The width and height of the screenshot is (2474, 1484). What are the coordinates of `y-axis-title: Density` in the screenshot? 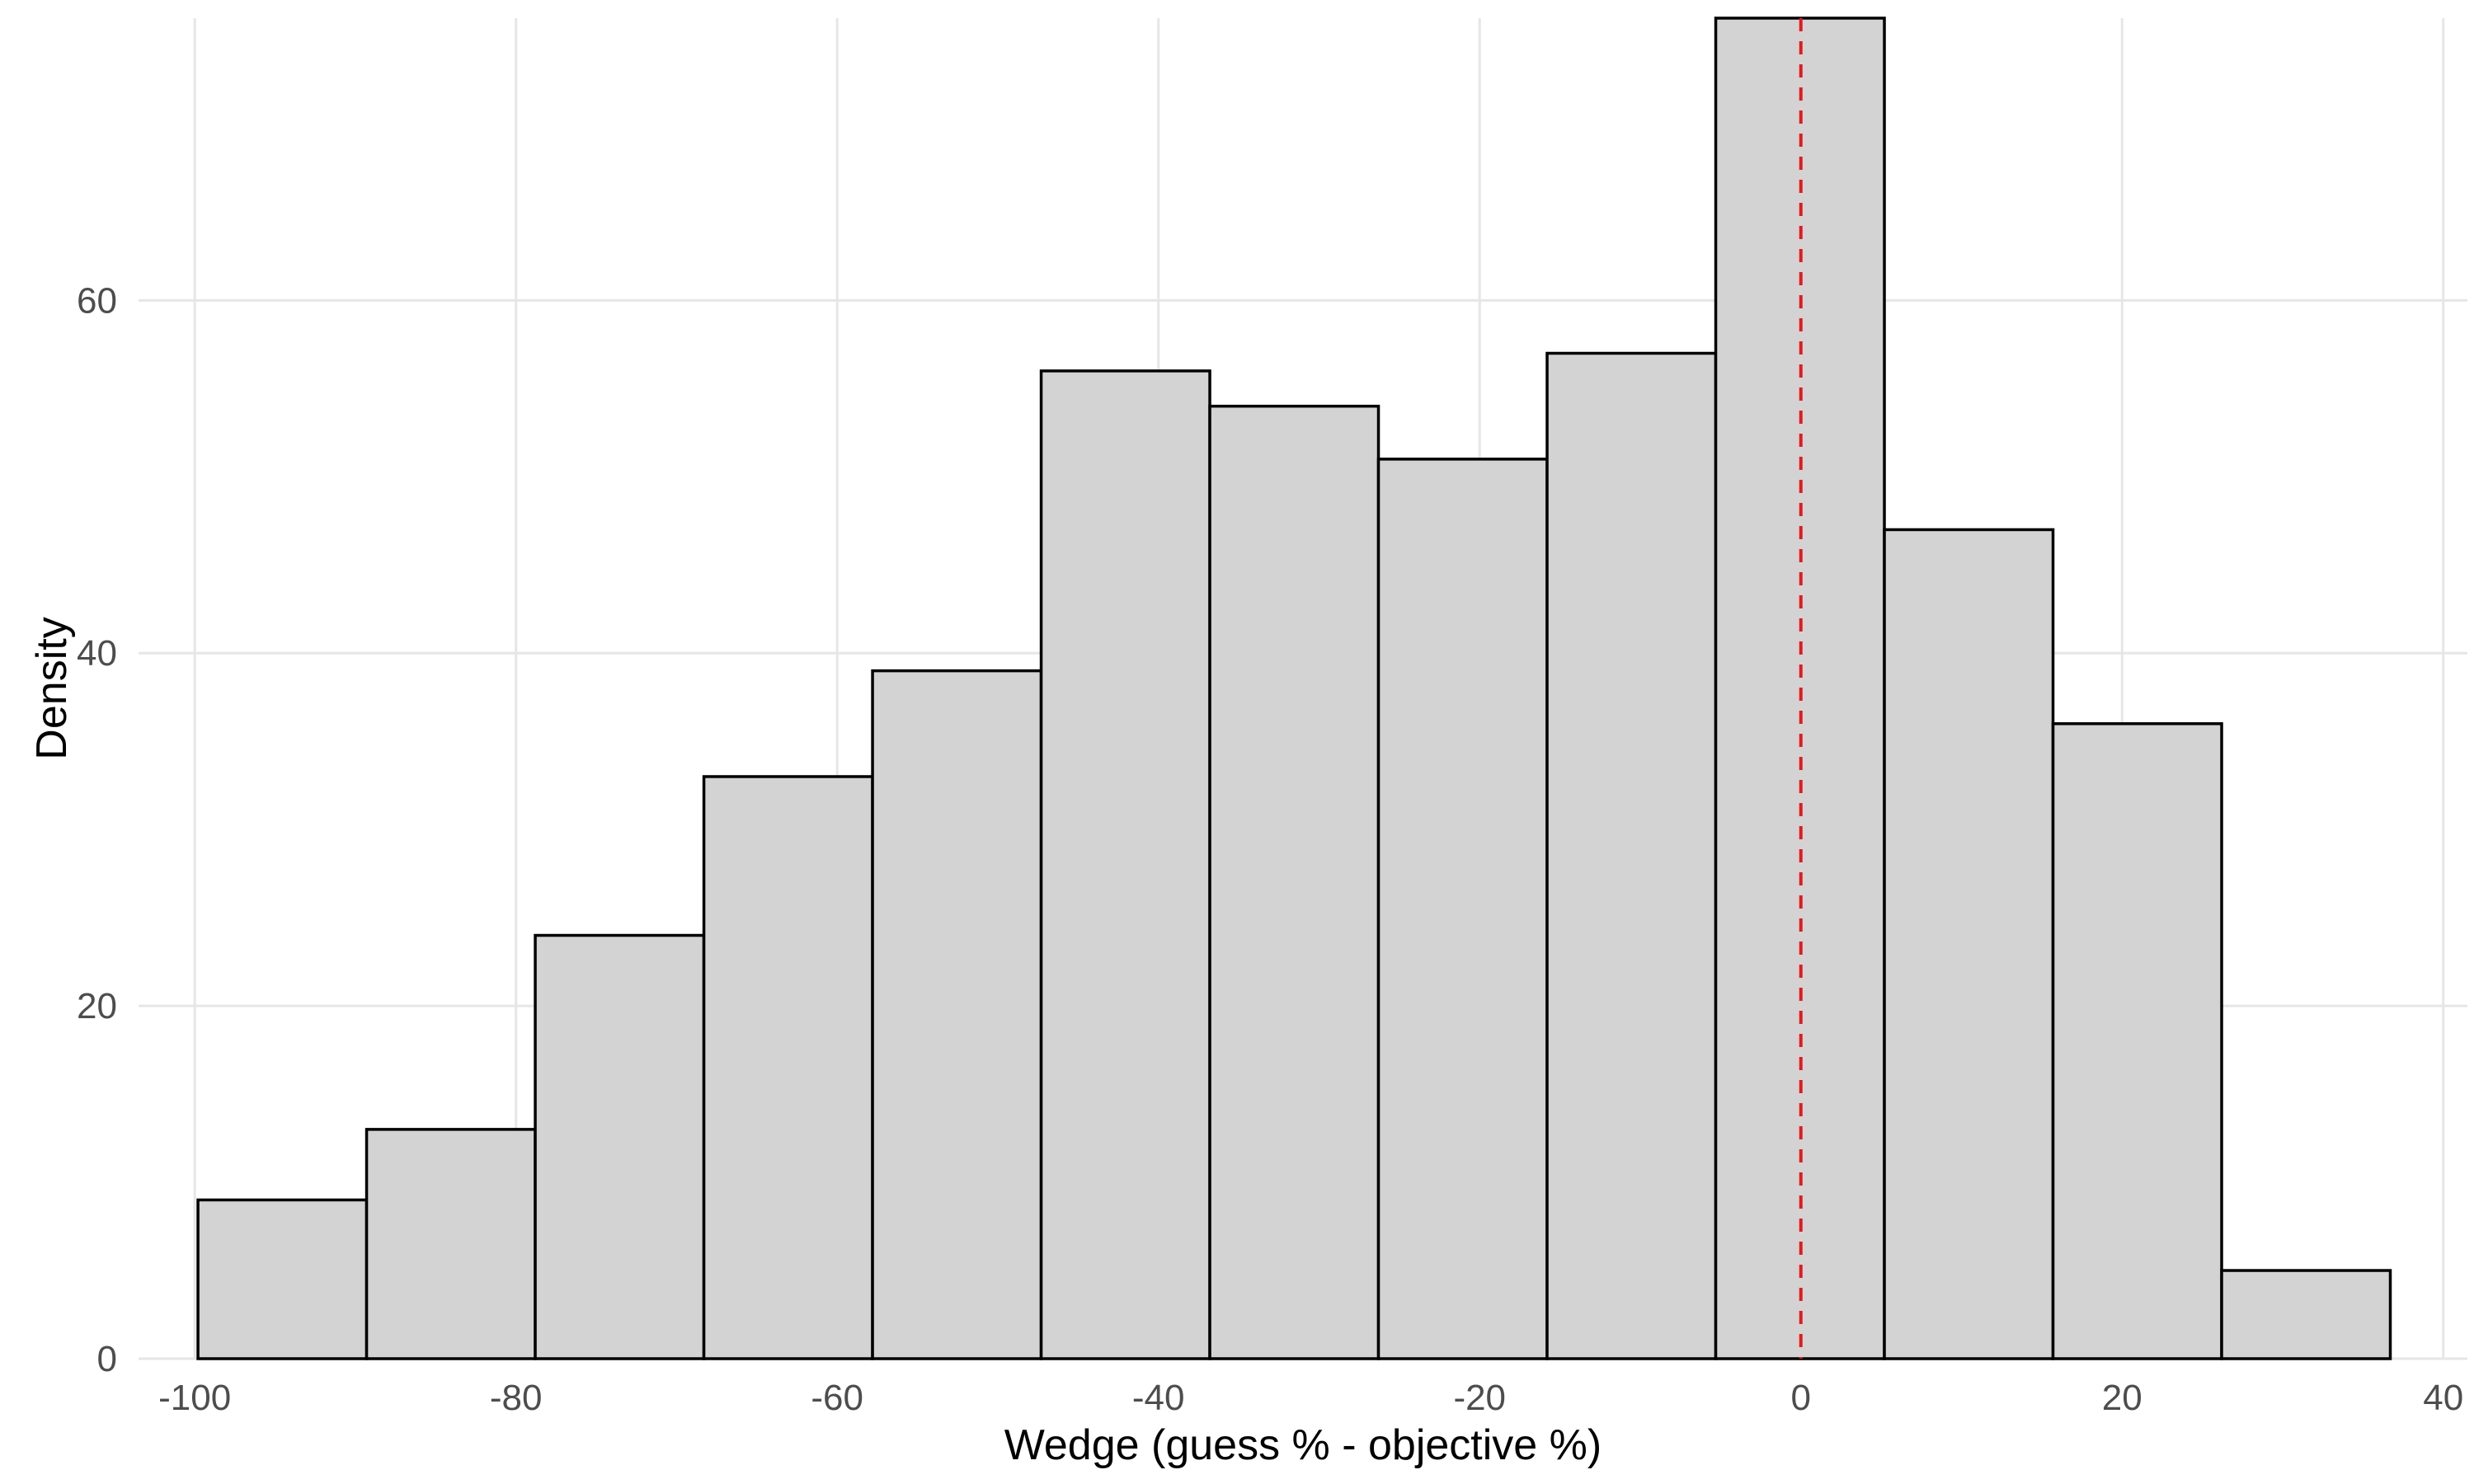 It's located at (52, 688).